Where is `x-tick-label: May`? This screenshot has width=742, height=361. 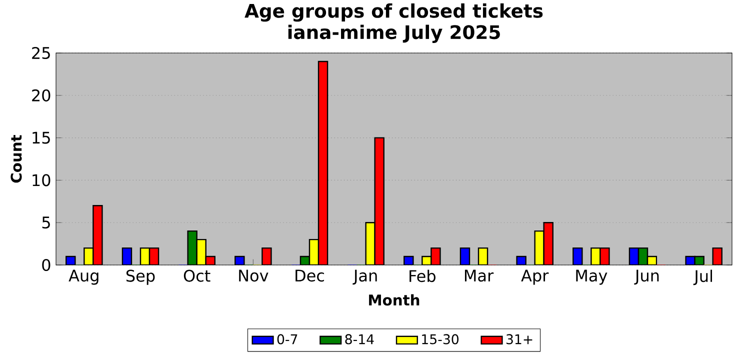 x-tick-label: May is located at coordinates (592, 277).